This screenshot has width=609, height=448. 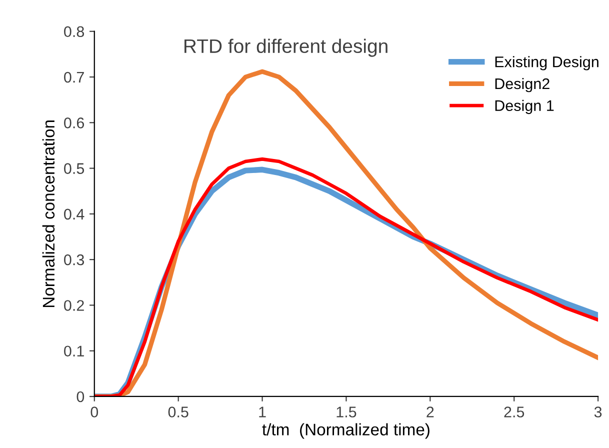 I want to click on x-tick-label: 0, so click(x=94, y=412).